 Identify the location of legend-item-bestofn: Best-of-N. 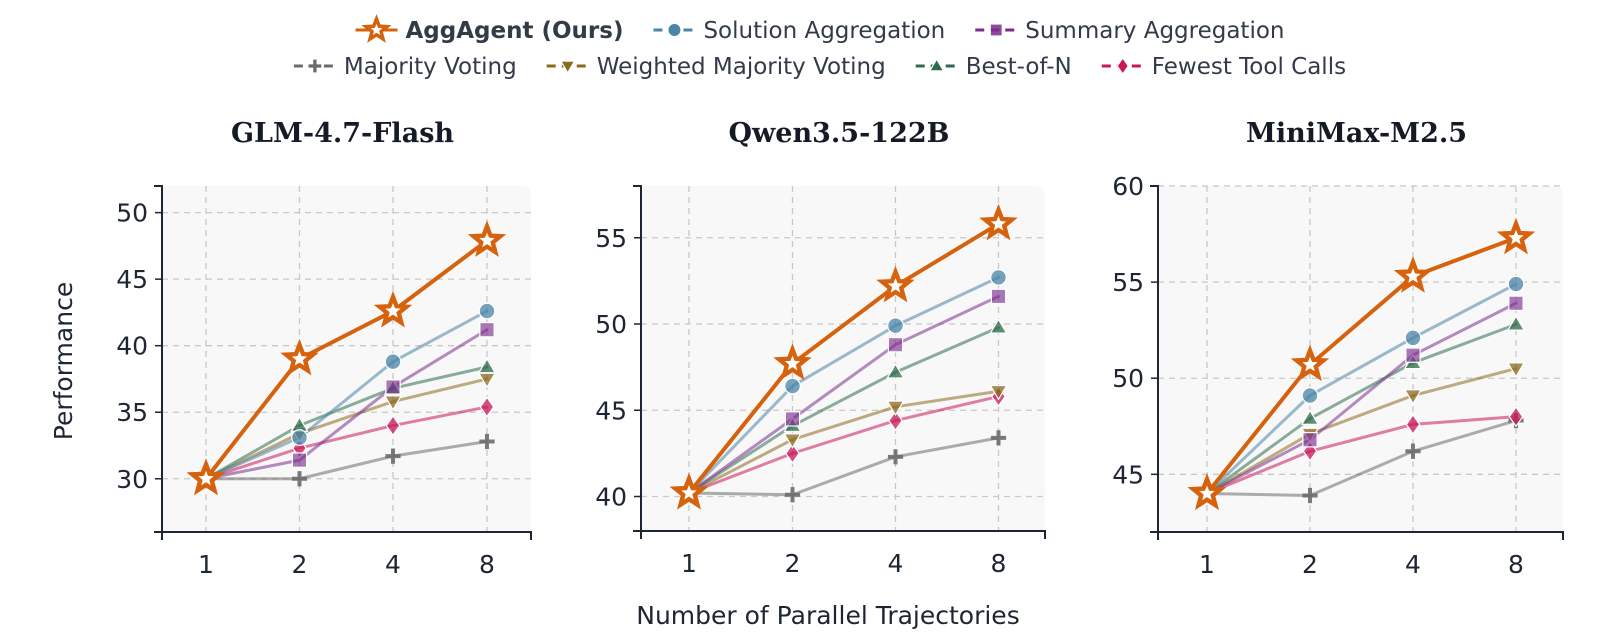
(993, 67).